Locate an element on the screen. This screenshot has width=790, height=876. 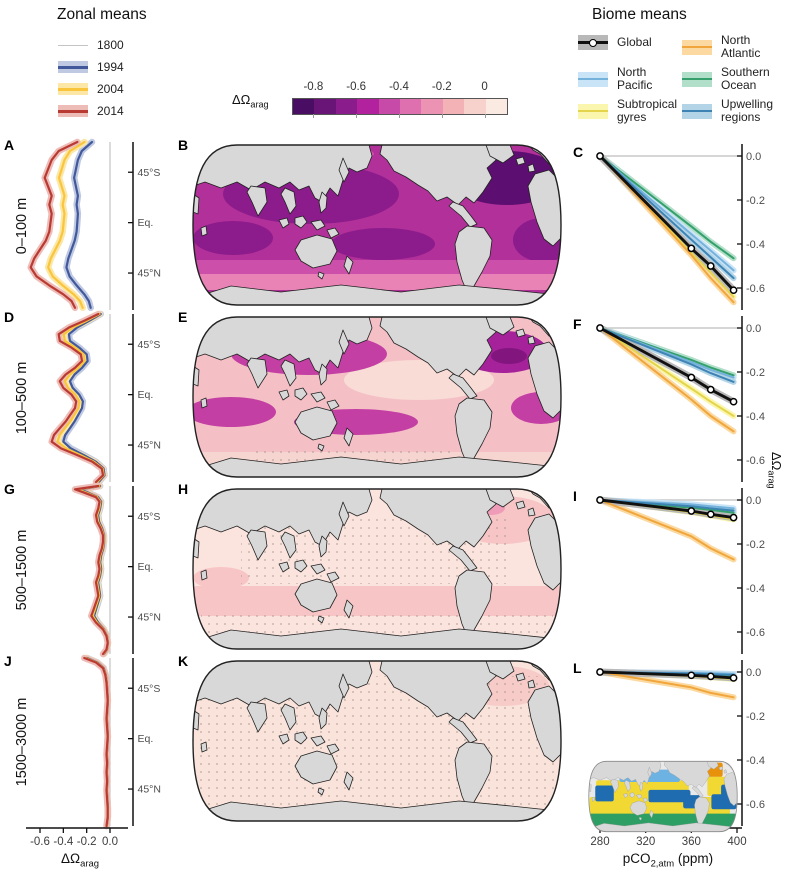
biome-x-axis-label: pCO2,atm (ppm) is located at coordinates (668, 860).